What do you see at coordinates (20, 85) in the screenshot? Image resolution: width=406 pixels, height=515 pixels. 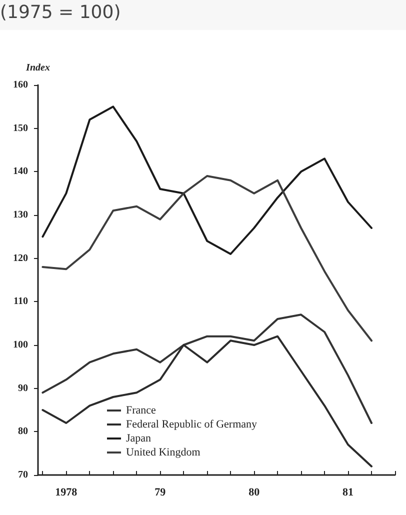 I see `y-tick-label: 160` at bounding box center [20, 85].